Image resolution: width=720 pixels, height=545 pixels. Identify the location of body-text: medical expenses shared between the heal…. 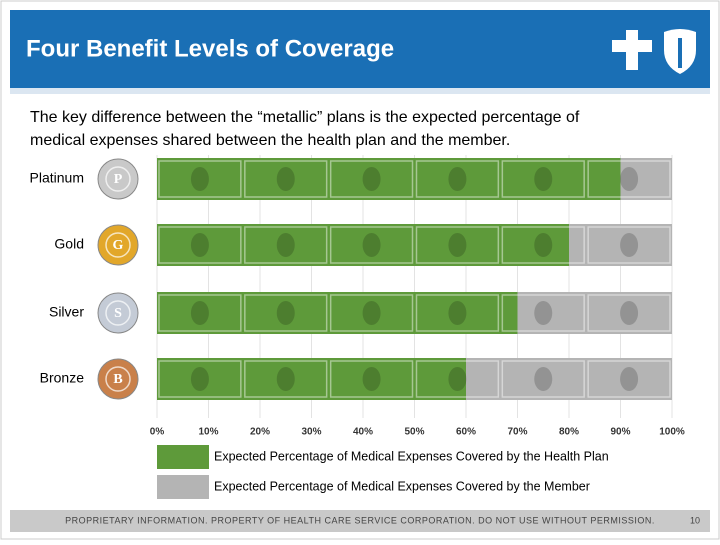
(270, 140).